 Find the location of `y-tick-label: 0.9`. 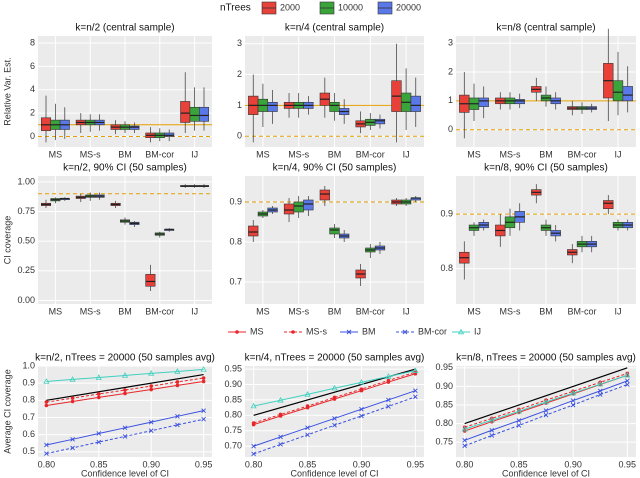

y-tick-label: 0.9 is located at coordinates (235, 201).